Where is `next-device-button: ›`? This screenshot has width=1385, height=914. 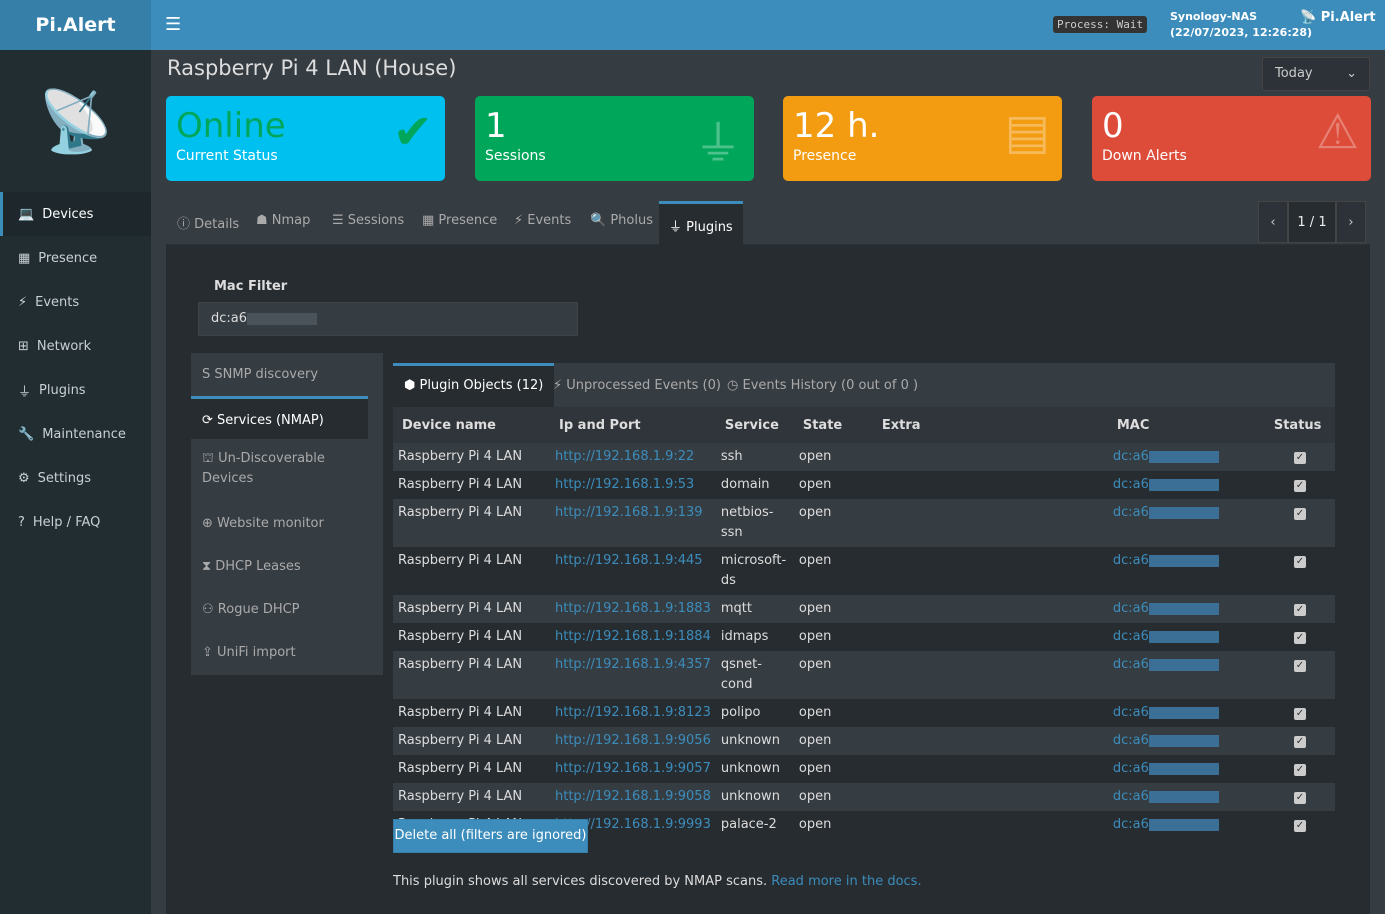 next-device-button: › is located at coordinates (1351, 222).